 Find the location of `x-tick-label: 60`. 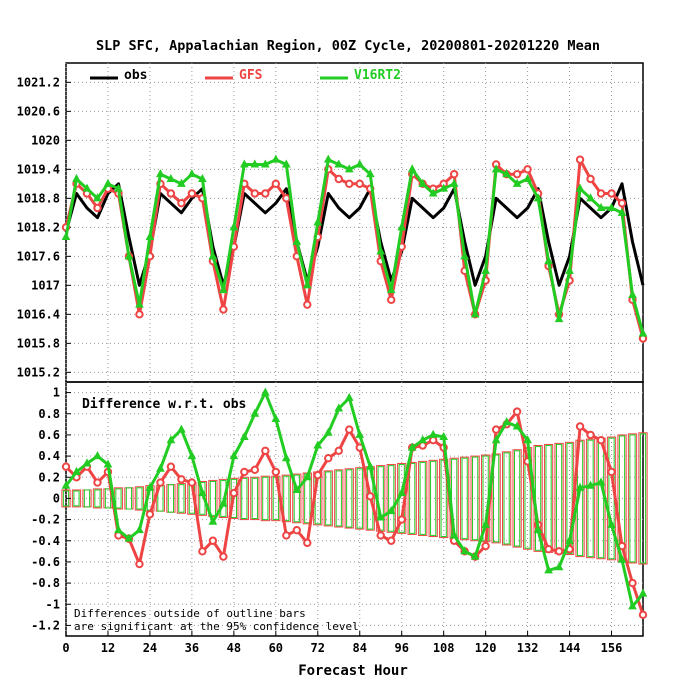

x-tick-label: 60 is located at coordinates (276, 648).